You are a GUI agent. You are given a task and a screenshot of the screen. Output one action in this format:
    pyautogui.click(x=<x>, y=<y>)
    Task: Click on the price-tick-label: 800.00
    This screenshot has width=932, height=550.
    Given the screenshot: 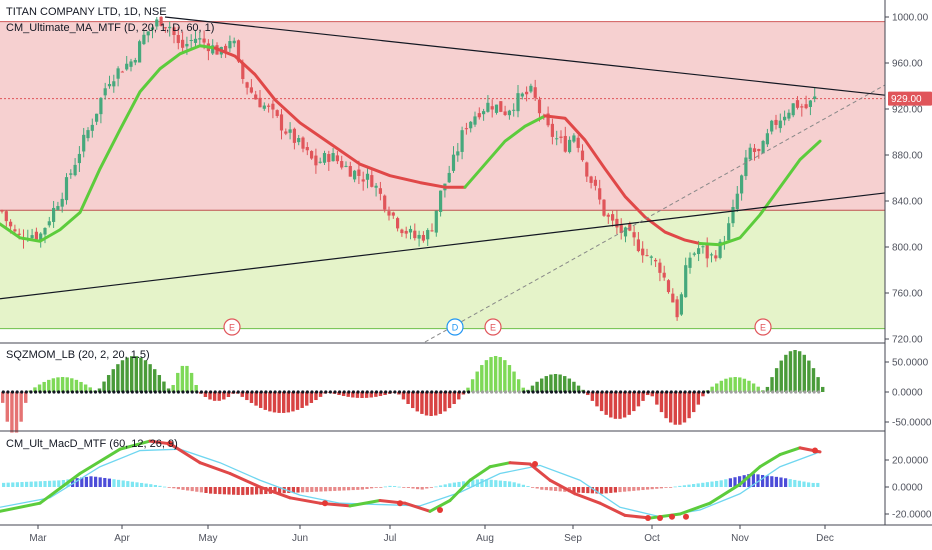 What is the action you would take?
    pyautogui.click(x=907, y=248)
    